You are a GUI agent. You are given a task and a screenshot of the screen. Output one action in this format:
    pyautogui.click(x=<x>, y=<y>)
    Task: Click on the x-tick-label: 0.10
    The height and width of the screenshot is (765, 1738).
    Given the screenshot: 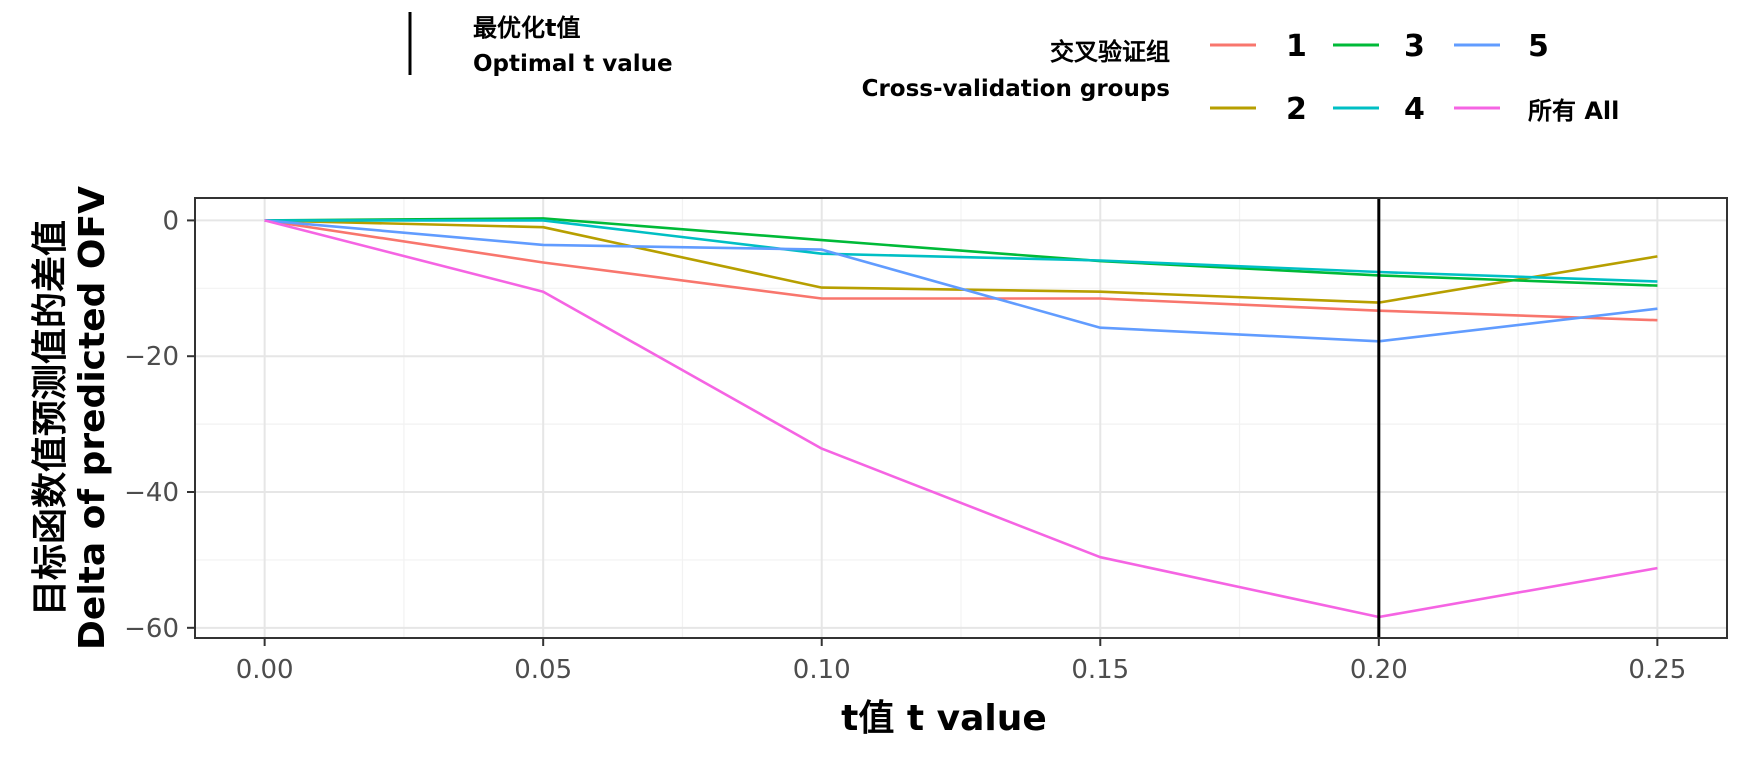 What is the action you would take?
    pyautogui.click(x=822, y=670)
    